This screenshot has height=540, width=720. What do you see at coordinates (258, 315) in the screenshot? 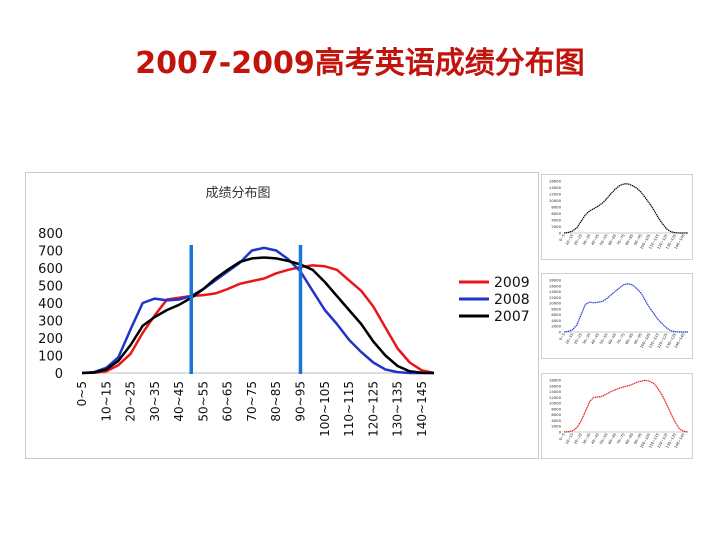
I see `series-line-2007` at bounding box center [258, 315].